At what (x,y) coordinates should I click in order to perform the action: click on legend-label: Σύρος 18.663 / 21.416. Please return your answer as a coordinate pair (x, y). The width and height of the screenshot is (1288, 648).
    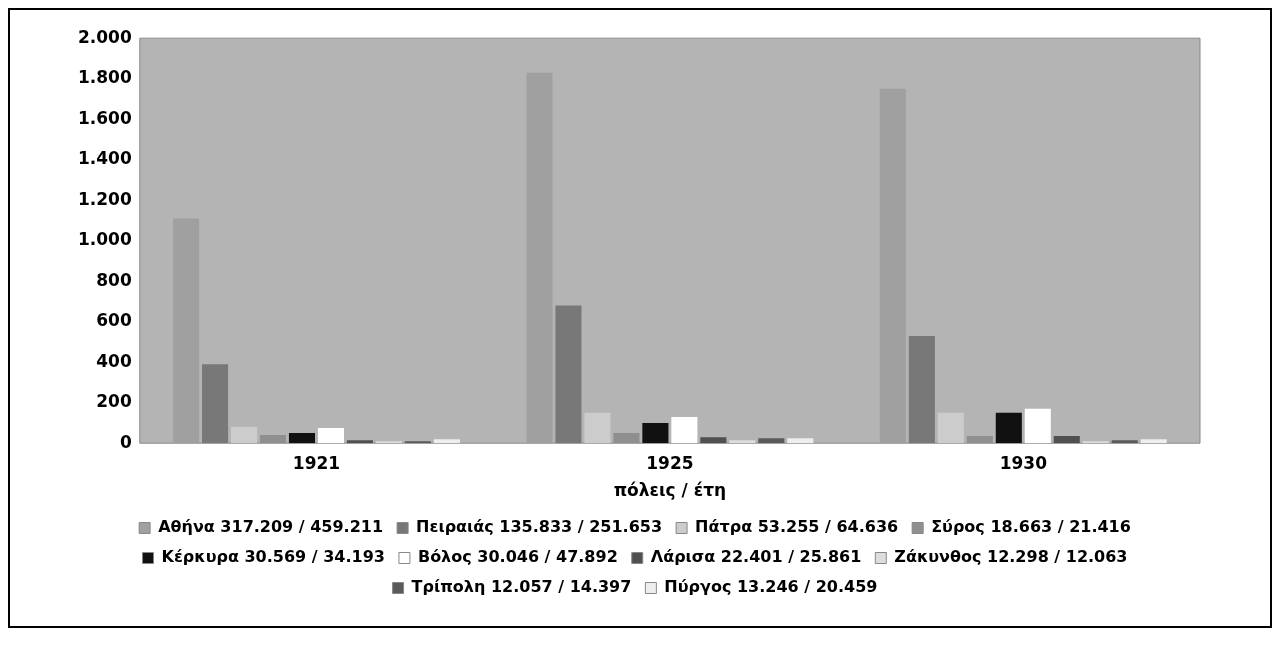
    Looking at the image, I should click on (1031, 527).